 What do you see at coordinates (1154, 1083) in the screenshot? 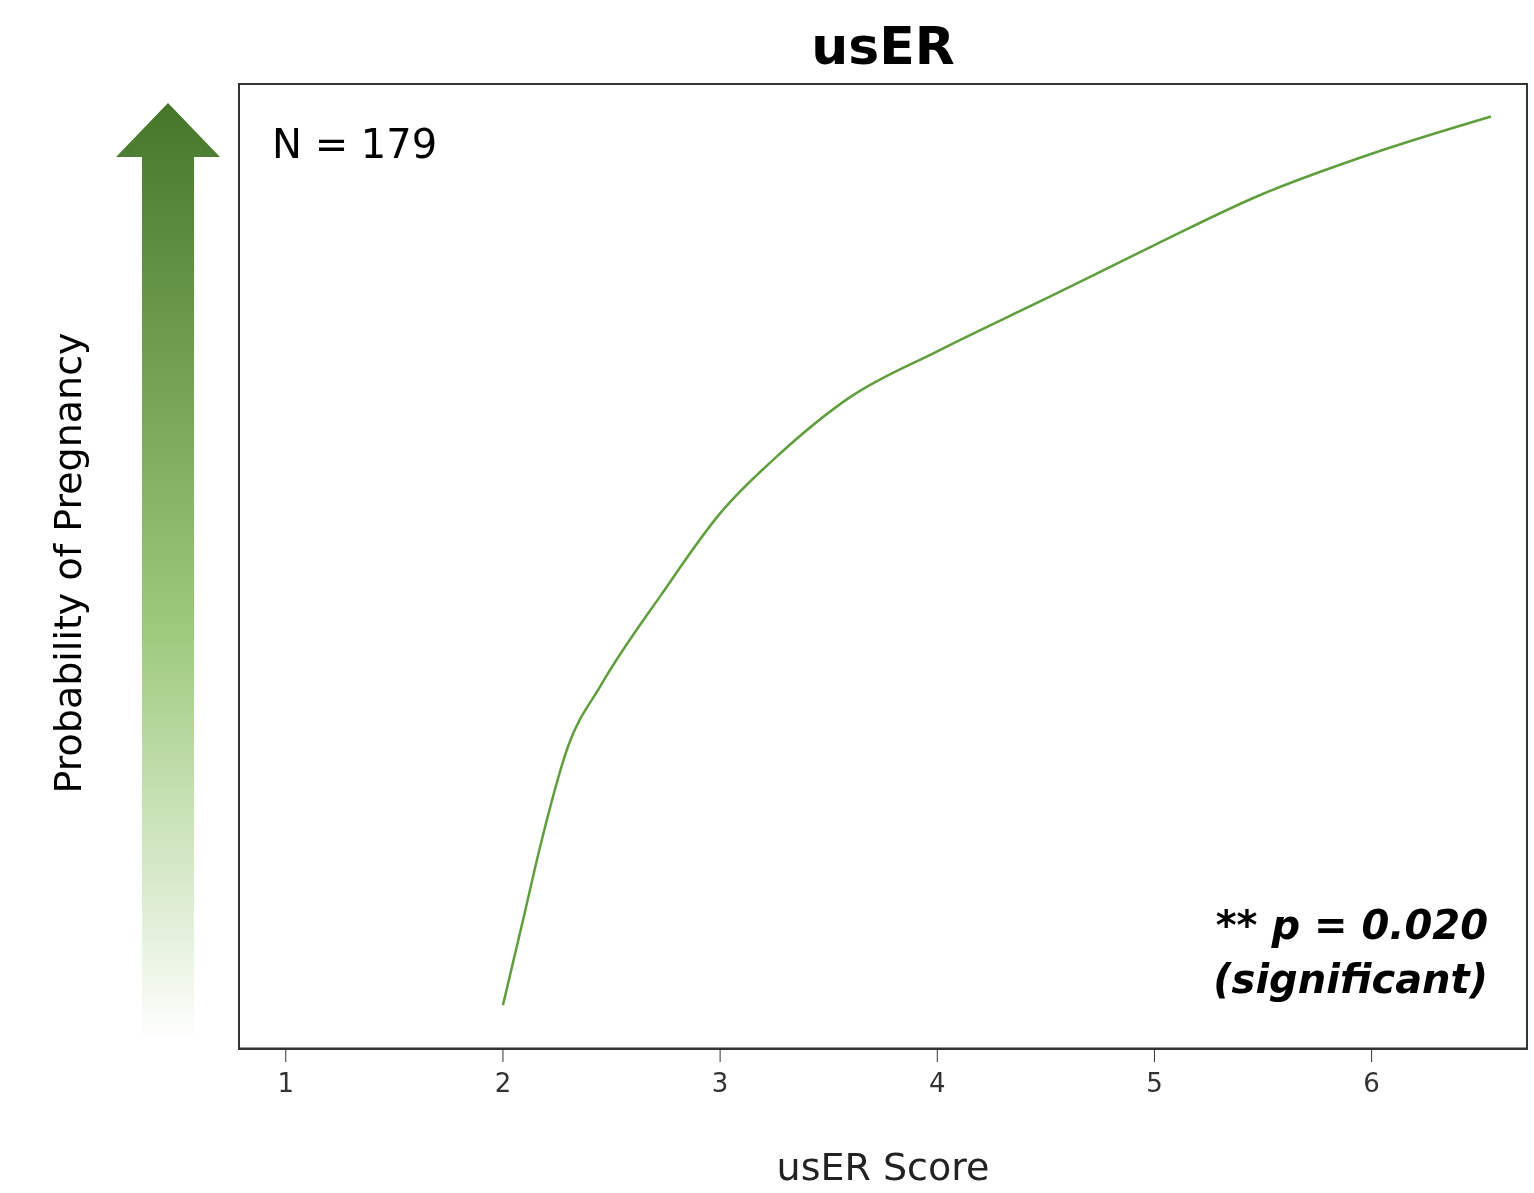
I see `x-tick-label: 5` at bounding box center [1154, 1083].